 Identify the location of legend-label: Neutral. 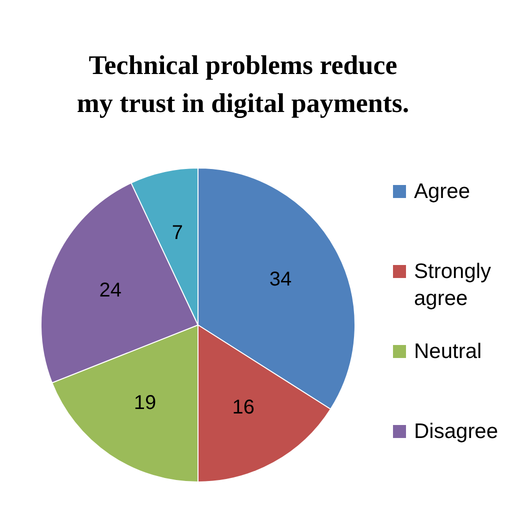
(448, 352).